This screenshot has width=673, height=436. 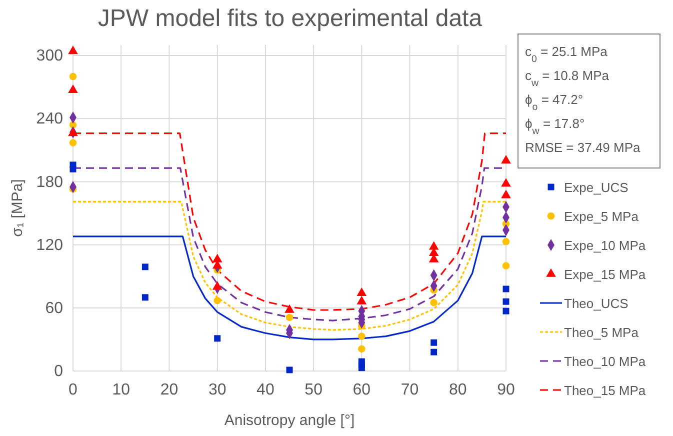 What do you see at coordinates (583, 147) in the screenshot?
I see `text: RMSE = 37.49 MPa` at bounding box center [583, 147].